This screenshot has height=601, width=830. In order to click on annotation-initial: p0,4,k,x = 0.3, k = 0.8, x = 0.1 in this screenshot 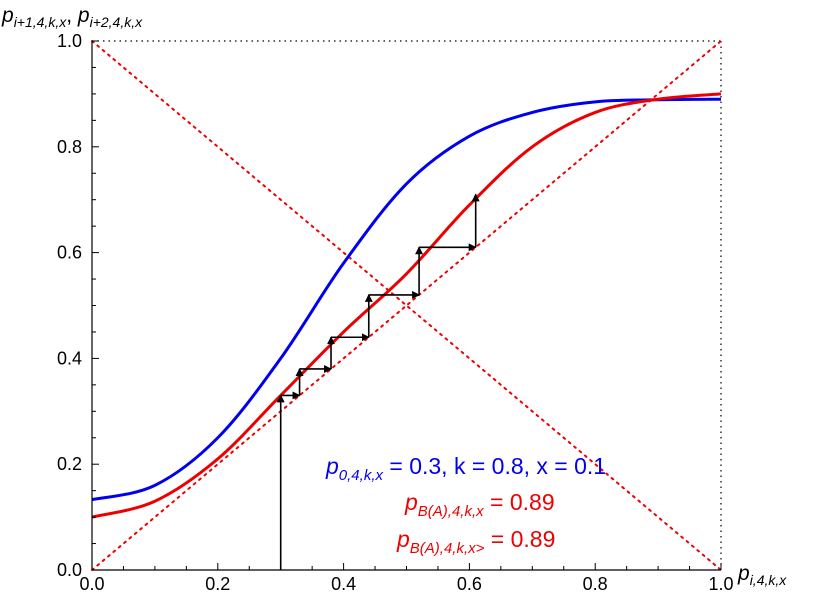, I will do `click(465, 468)`.